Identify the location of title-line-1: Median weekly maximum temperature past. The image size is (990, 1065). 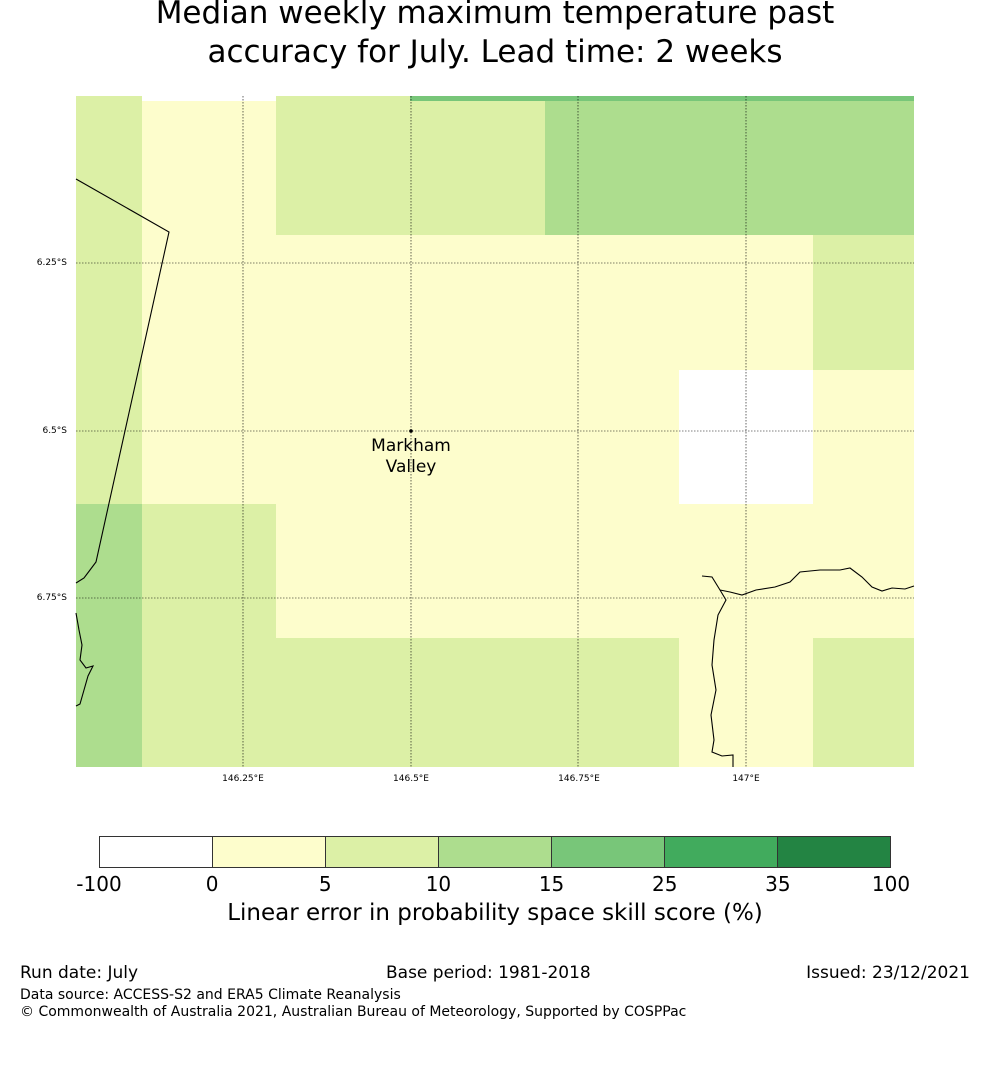
(495, 15).